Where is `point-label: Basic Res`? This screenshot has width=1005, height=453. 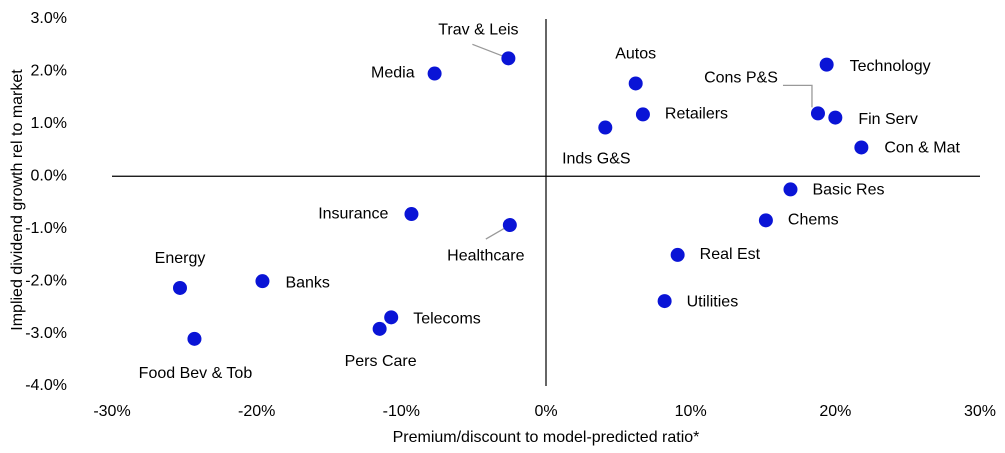 point-label: Basic Res is located at coordinates (848, 190).